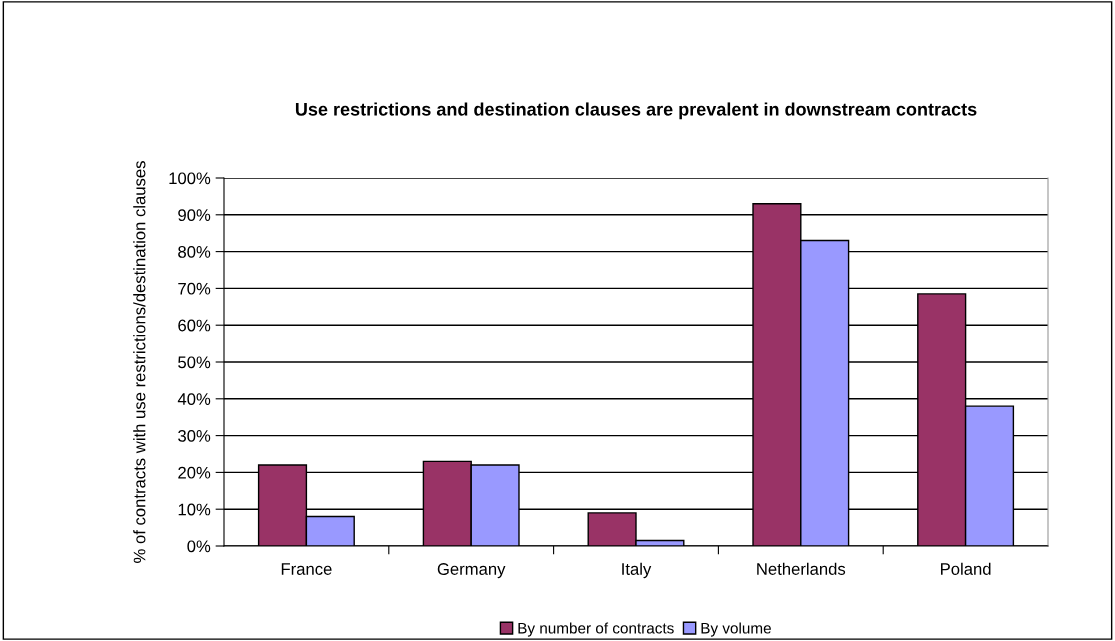 The image size is (1115, 641). What do you see at coordinates (194, 325) in the screenshot?
I see `y-tick-label: 60%` at bounding box center [194, 325].